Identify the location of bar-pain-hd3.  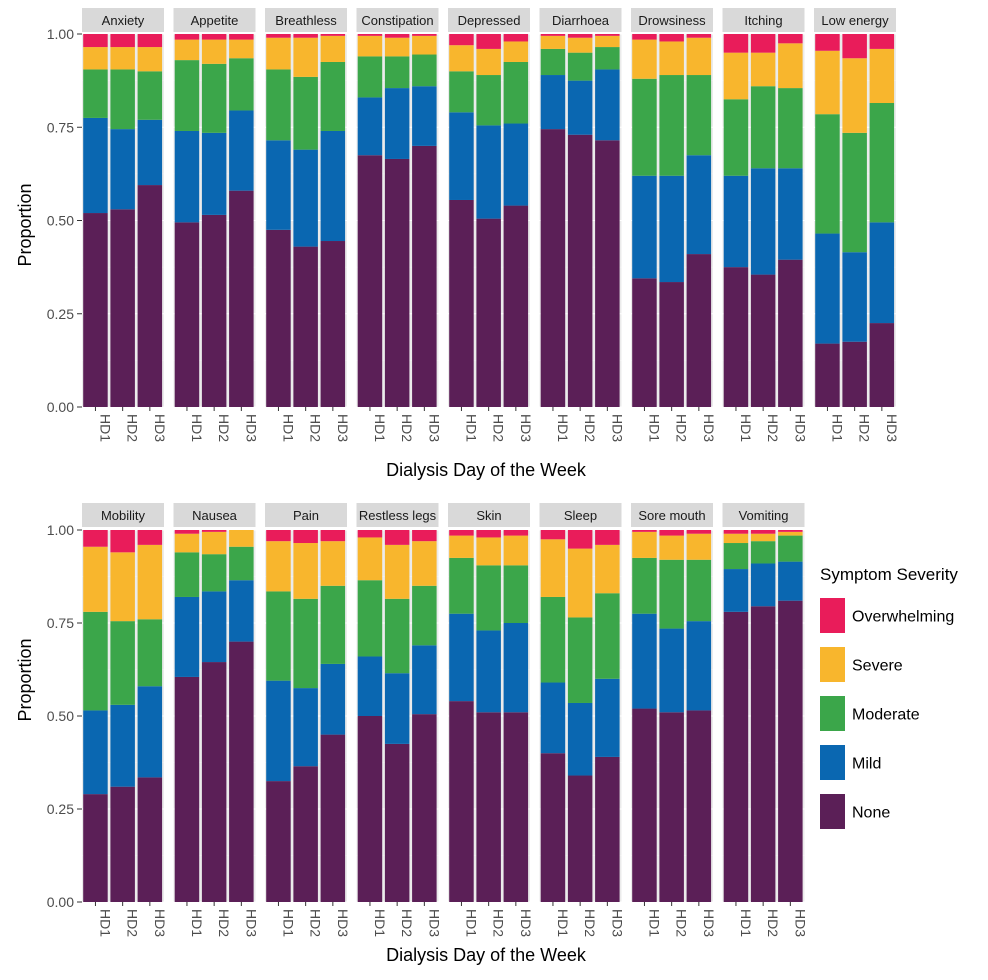
(333, 716).